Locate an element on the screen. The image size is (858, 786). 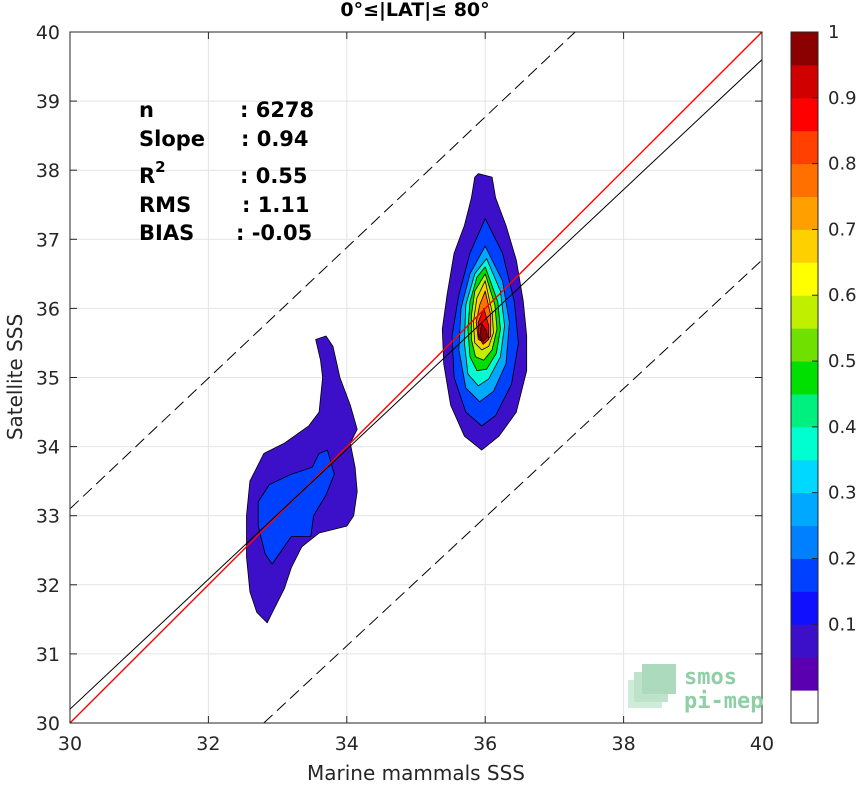
smos-pimep-logo: smos pi-mep is located at coordinates (695, 689).